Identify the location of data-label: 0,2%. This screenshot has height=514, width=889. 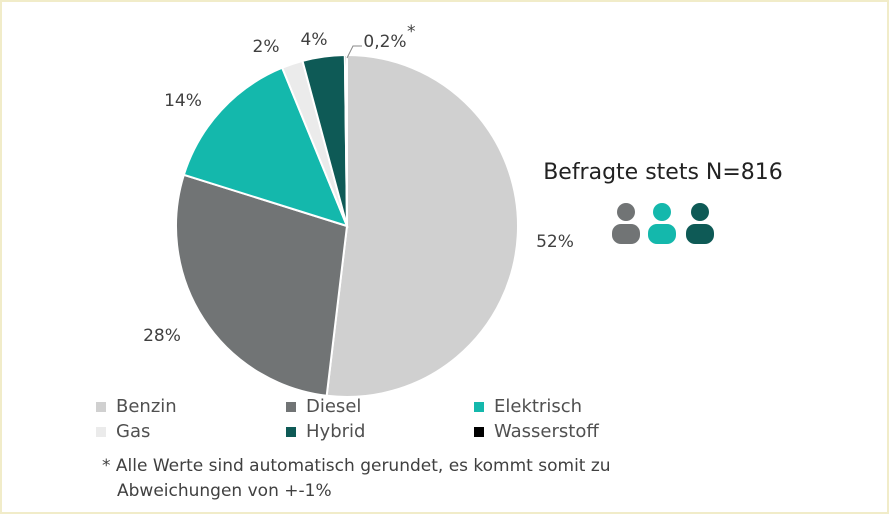
(384, 42).